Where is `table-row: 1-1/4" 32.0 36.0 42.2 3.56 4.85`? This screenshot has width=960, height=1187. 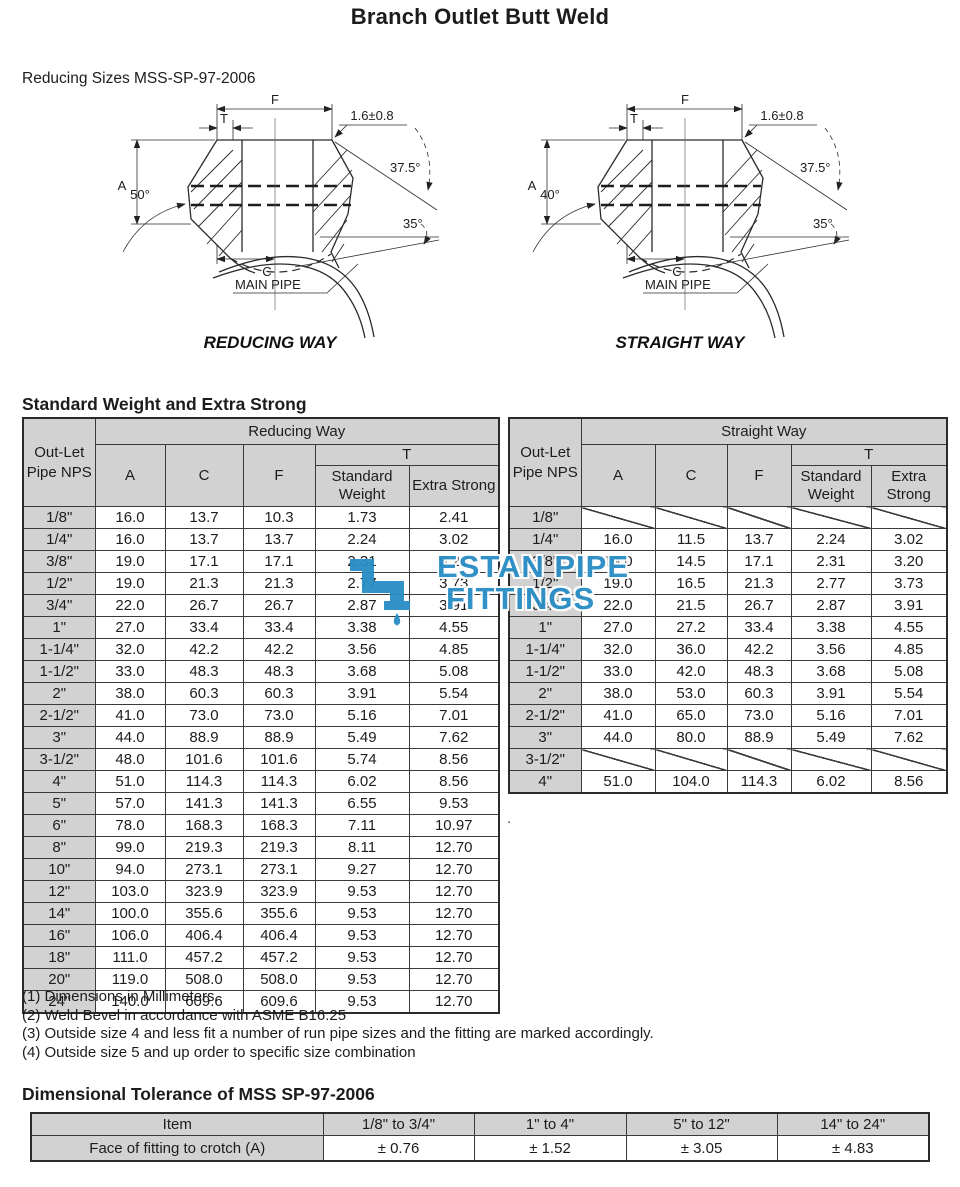 table-row: 1-1/4" 32.0 36.0 42.2 3.56 4.85 is located at coordinates (728, 649).